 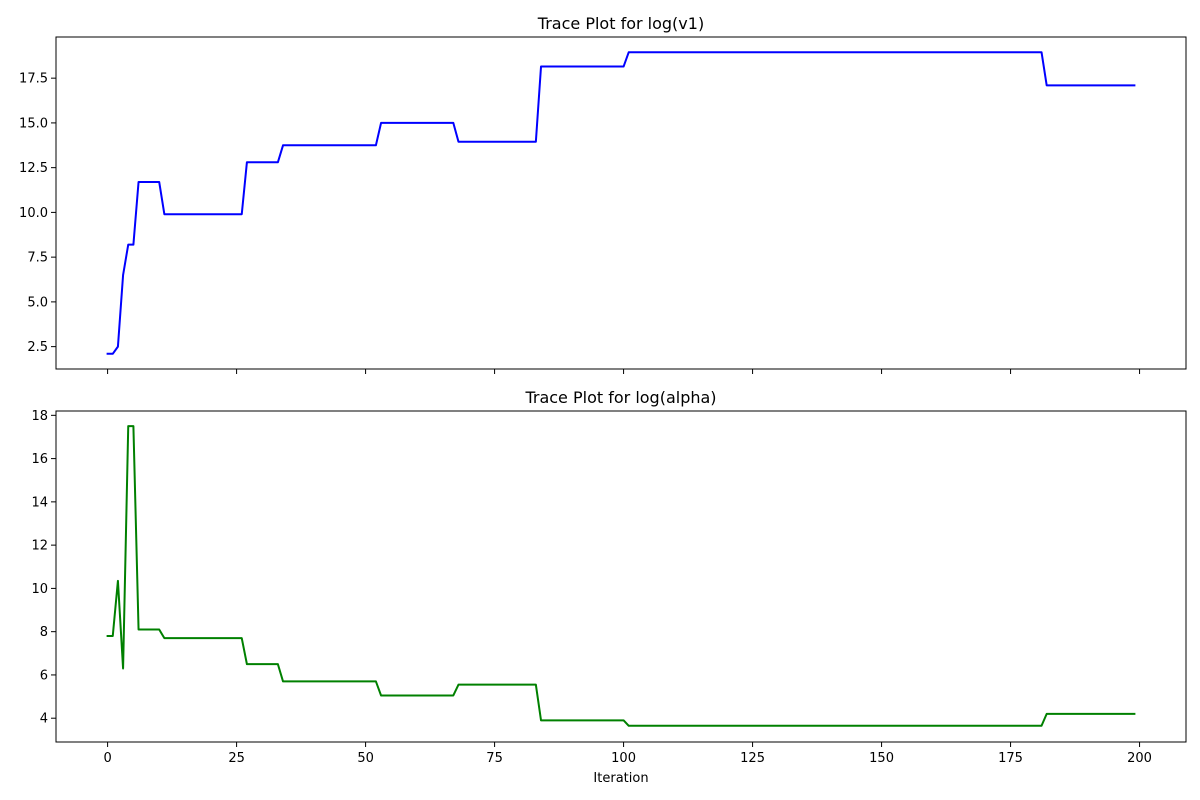 What do you see at coordinates (1010, 758) in the screenshot?
I see `x-tick-label: 175` at bounding box center [1010, 758].